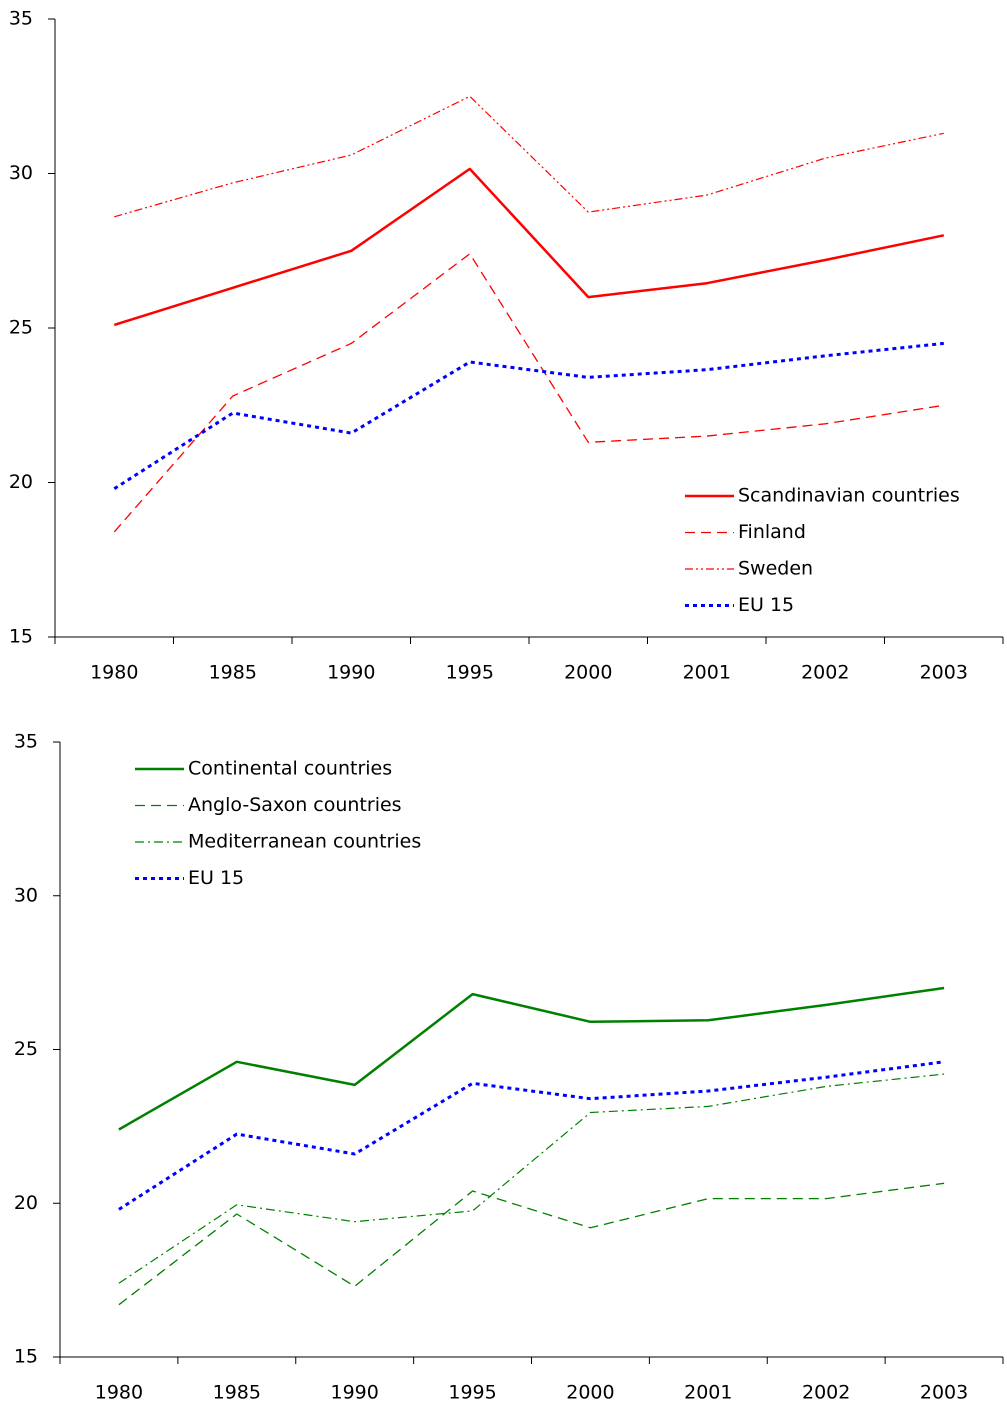 The image size is (1007, 1409). Describe the element at coordinates (772, 532) in the screenshot. I see `legend-label: Finland` at that location.